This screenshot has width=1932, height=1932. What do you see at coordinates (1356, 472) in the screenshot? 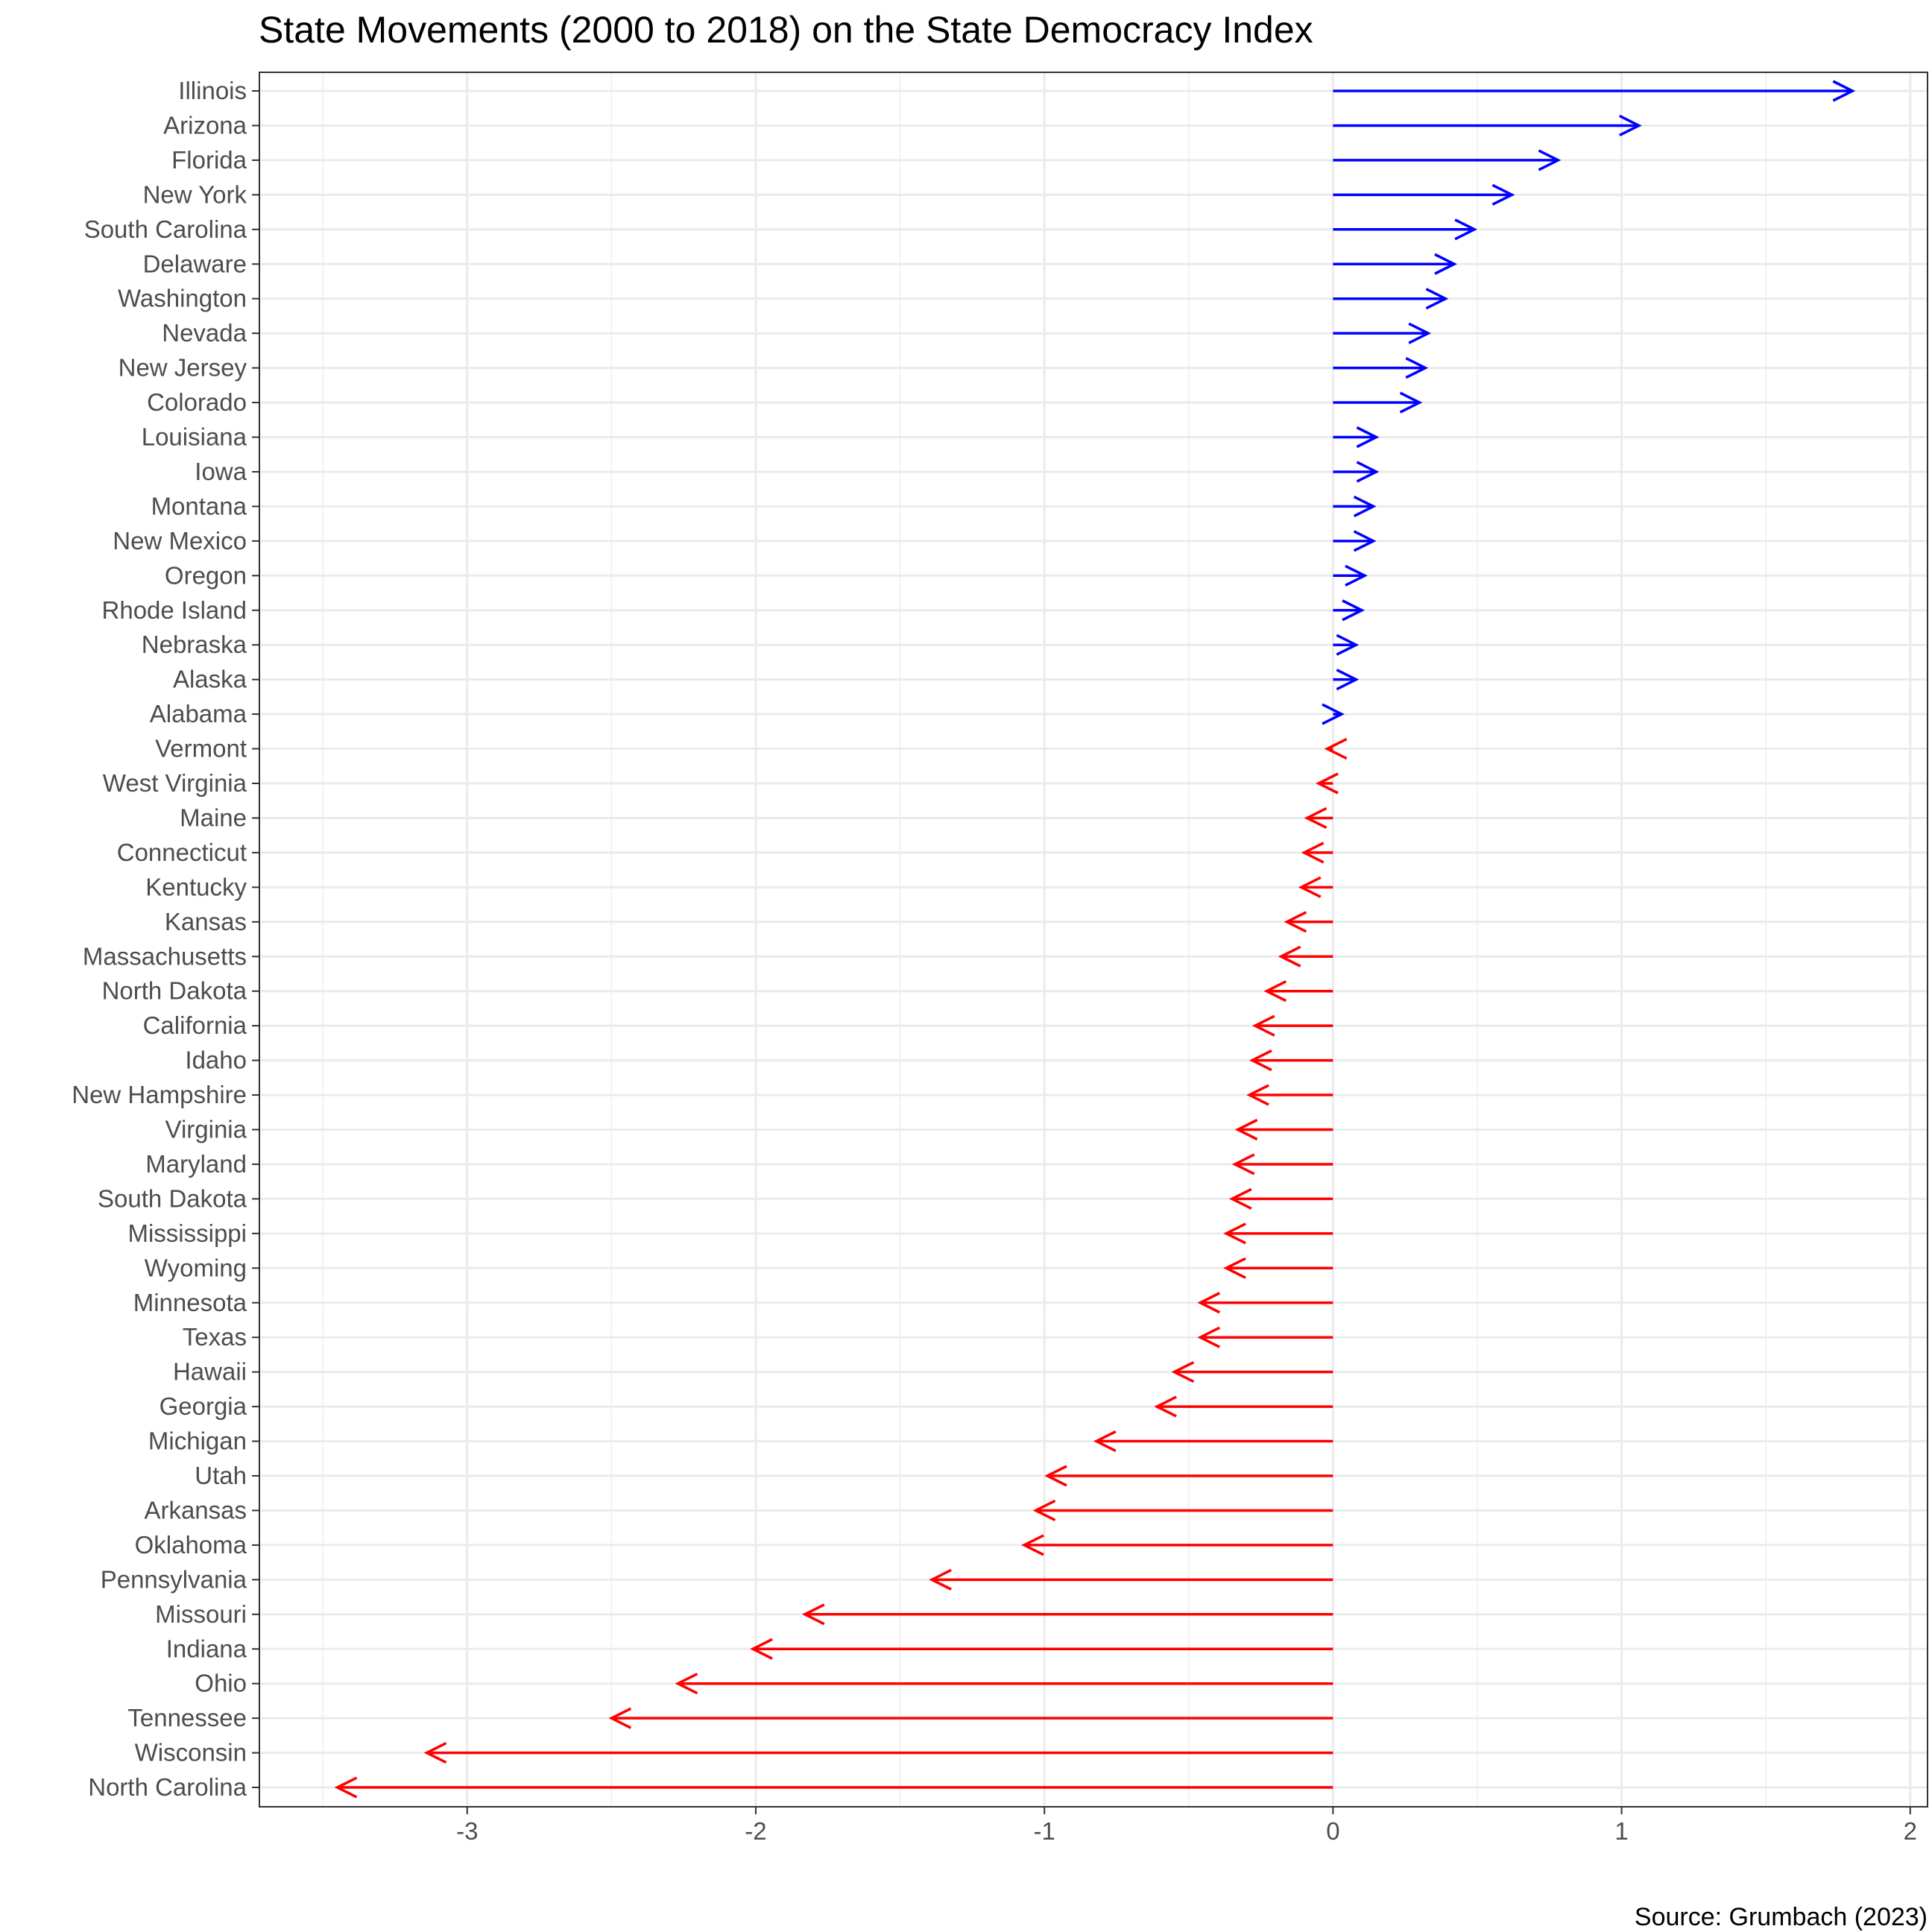
I see `arrow-iowa` at bounding box center [1356, 472].